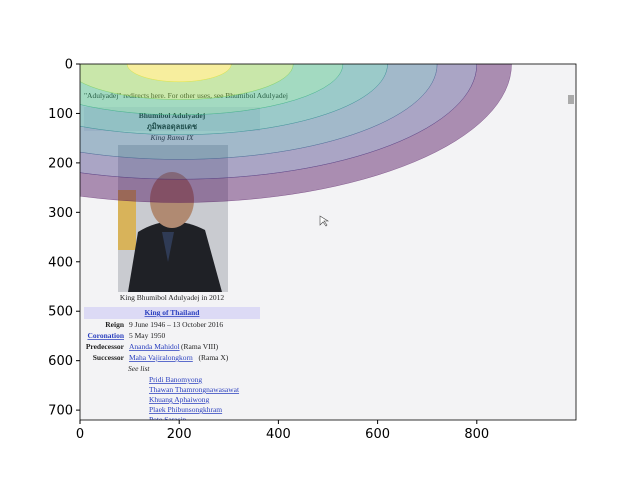 The width and height of the screenshot is (640, 480). I want to click on y-tick-label: 100, so click(60, 114).